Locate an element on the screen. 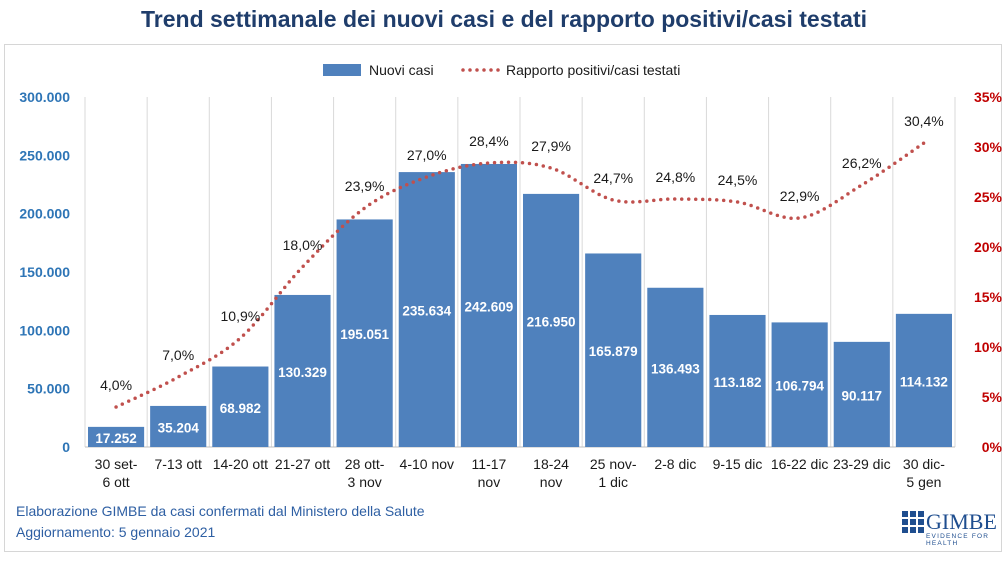 The image size is (1008, 567). bar-value-label: 113.182 is located at coordinates (737, 382).